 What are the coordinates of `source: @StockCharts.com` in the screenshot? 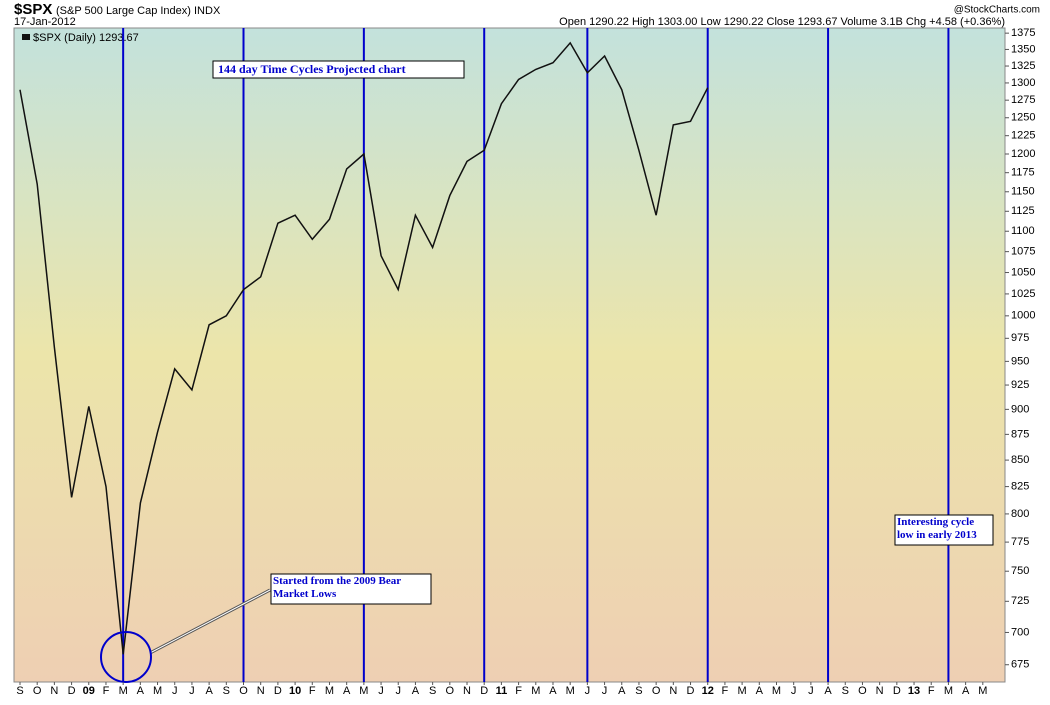 It's located at (997, 10).